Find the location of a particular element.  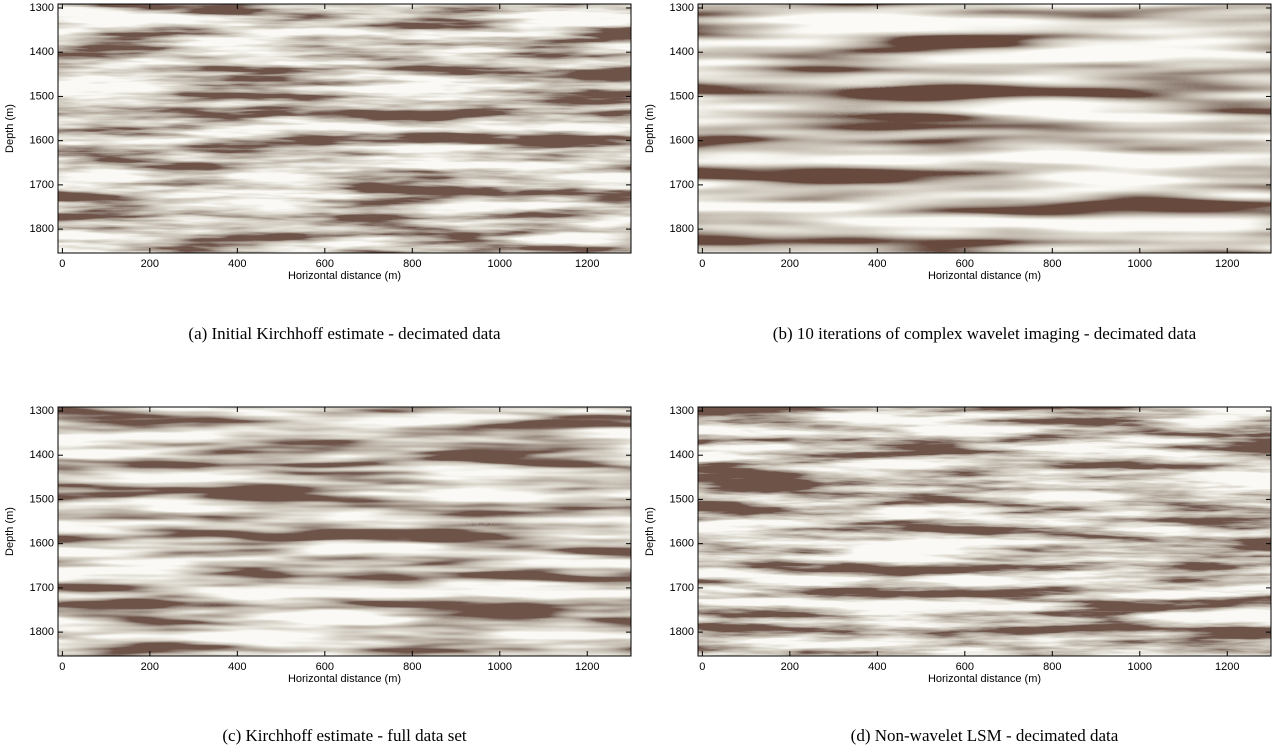

caption: (c) Kirchhoff estimate - full data set is located at coordinates (344, 735).